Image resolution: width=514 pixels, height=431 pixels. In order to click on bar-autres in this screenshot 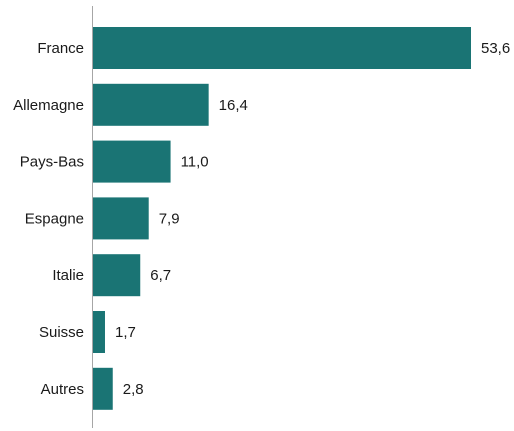, I will do `click(103, 388)`.